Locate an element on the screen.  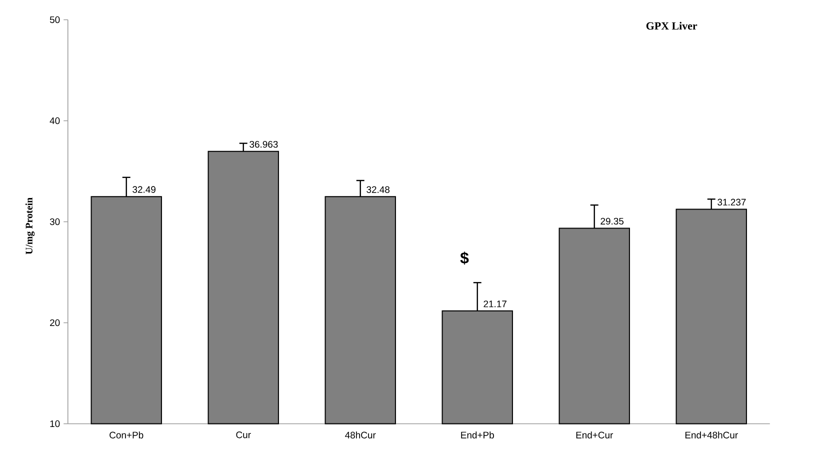
chart-title: GPX Liver is located at coordinates (672, 26).